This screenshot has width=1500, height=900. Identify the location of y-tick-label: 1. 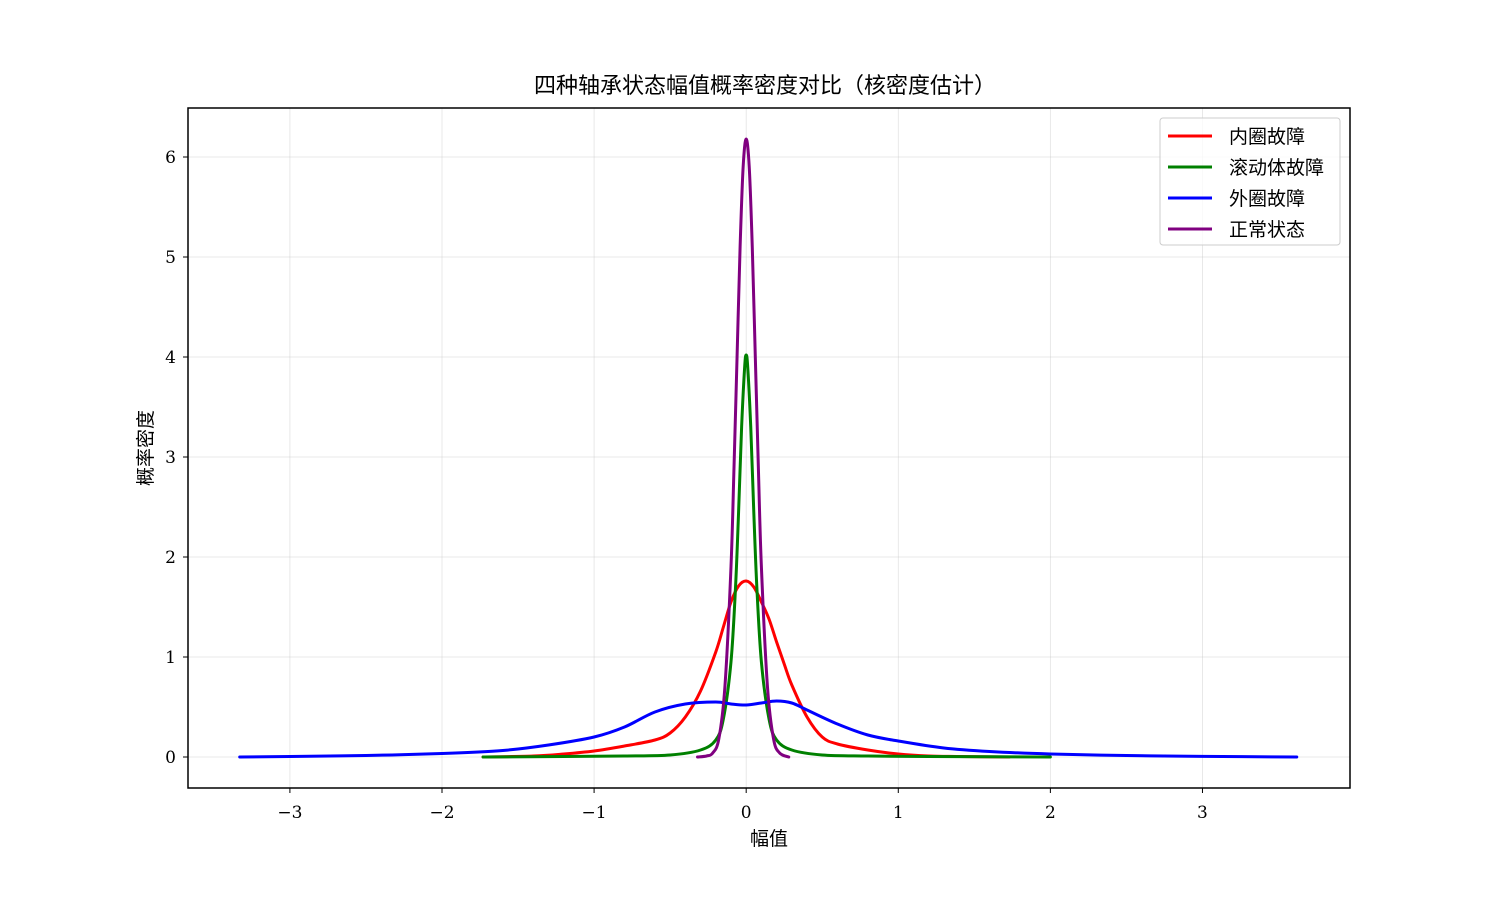
(170, 658).